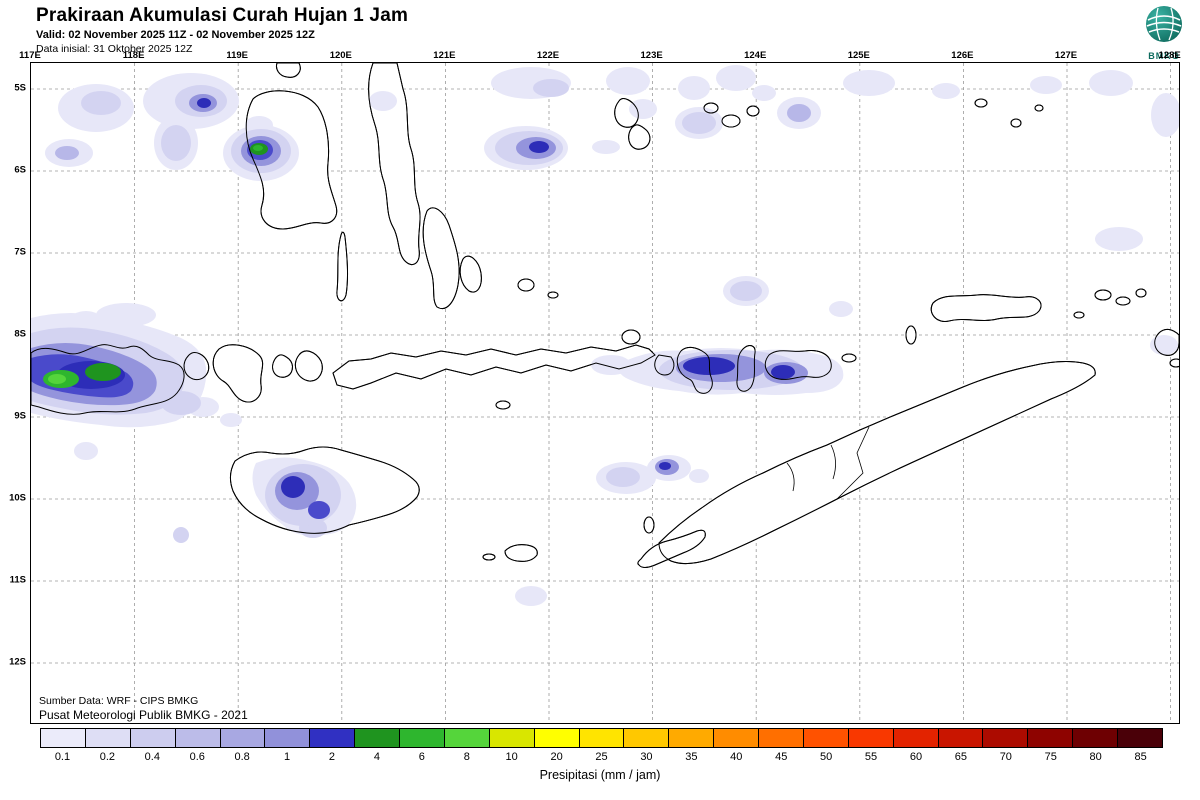 Image resolution: width=1200 pixels, height=800 pixels. Describe the element at coordinates (17, 580) in the screenshot. I see `lat-label: 11S` at that location.